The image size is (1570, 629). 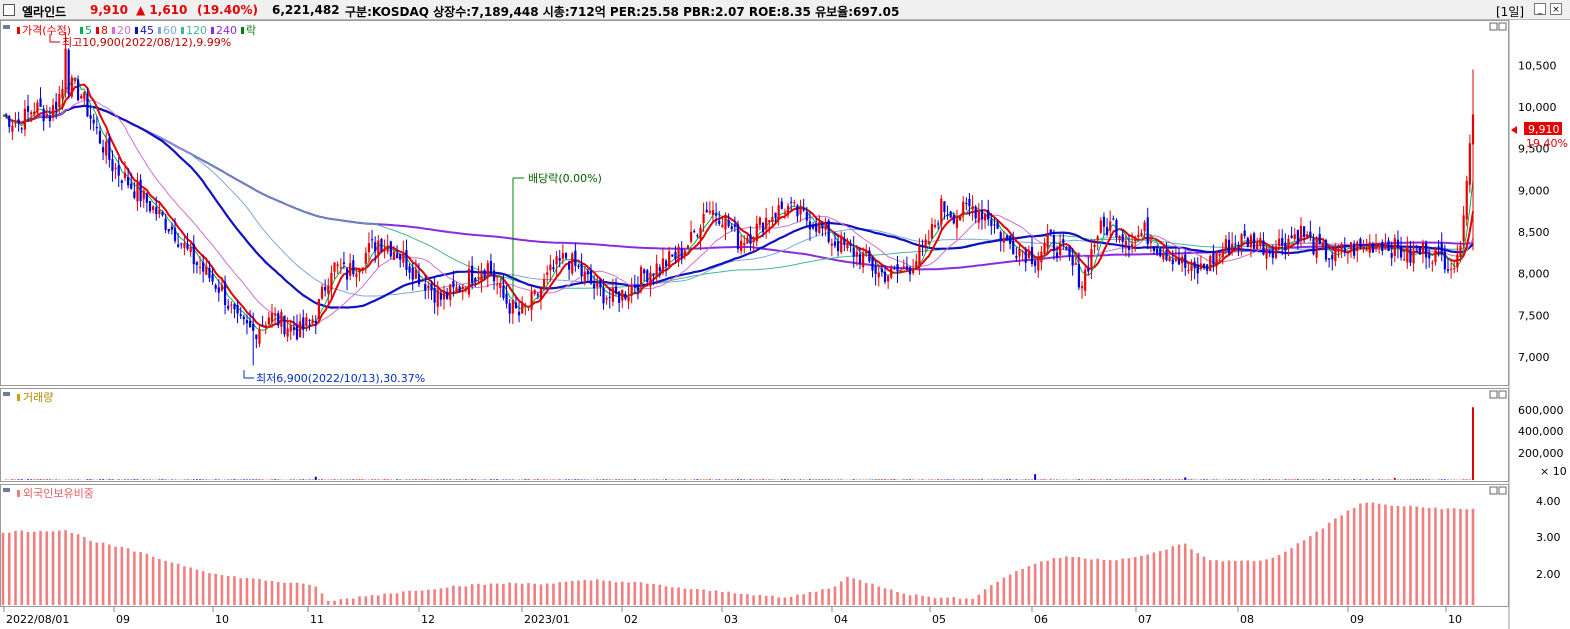 What do you see at coordinates (1534, 274) in the screenshot?
I see `price-tick-5: 8,000` at bounding box center [1534, 274].